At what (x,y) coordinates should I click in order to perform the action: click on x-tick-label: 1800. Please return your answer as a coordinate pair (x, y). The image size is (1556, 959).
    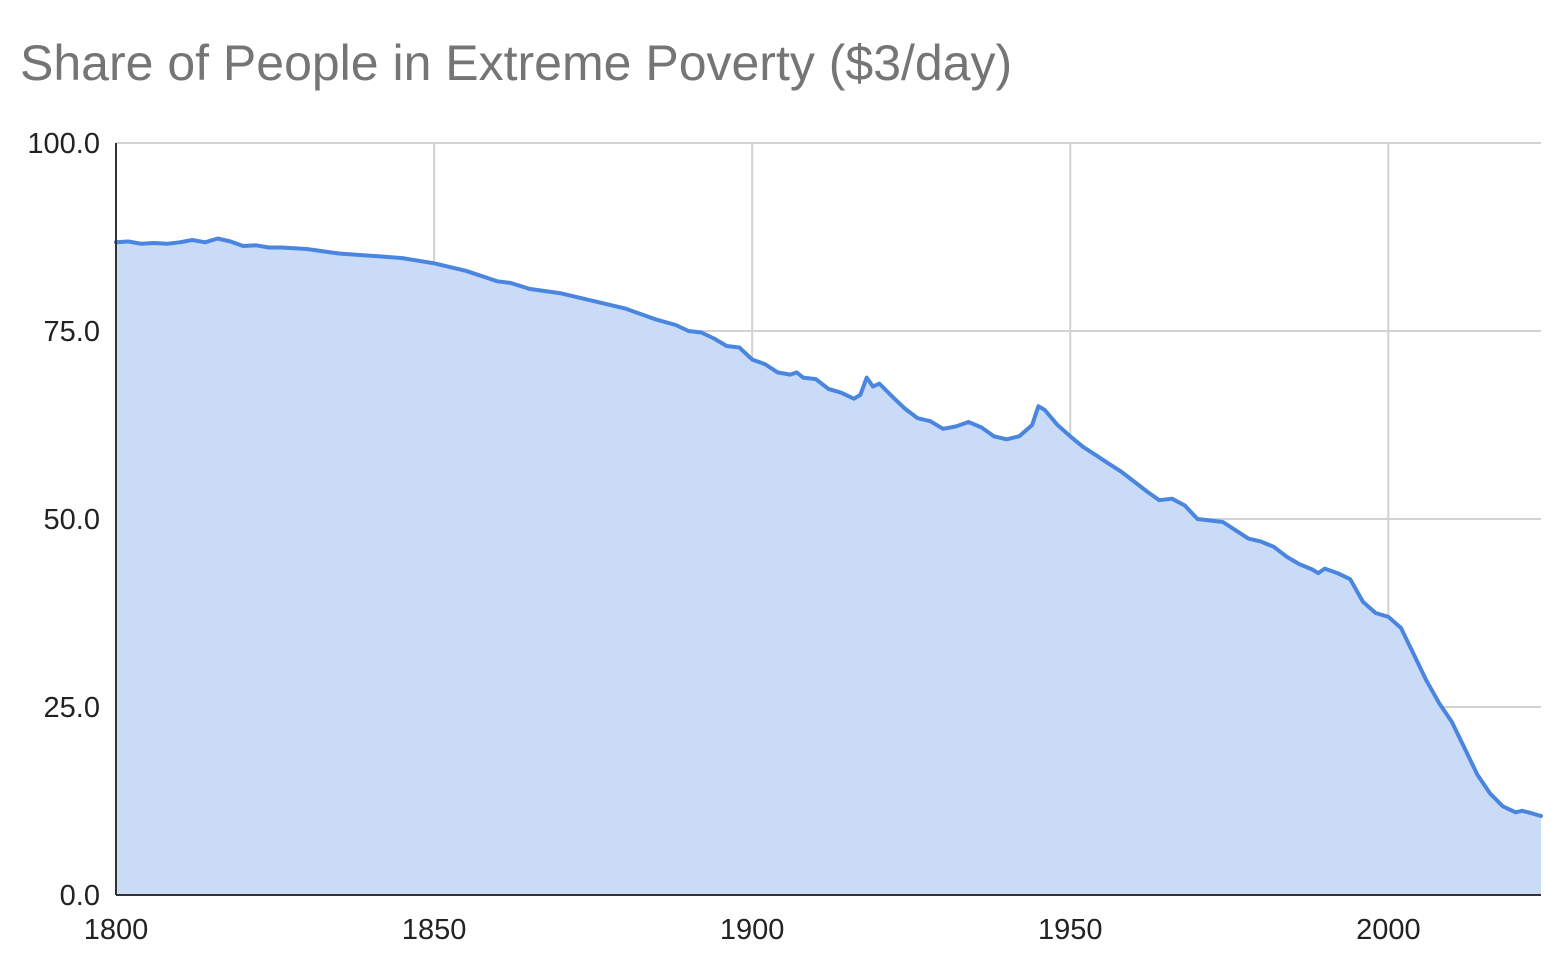
    Looking at the image, I should click on (116, 930).